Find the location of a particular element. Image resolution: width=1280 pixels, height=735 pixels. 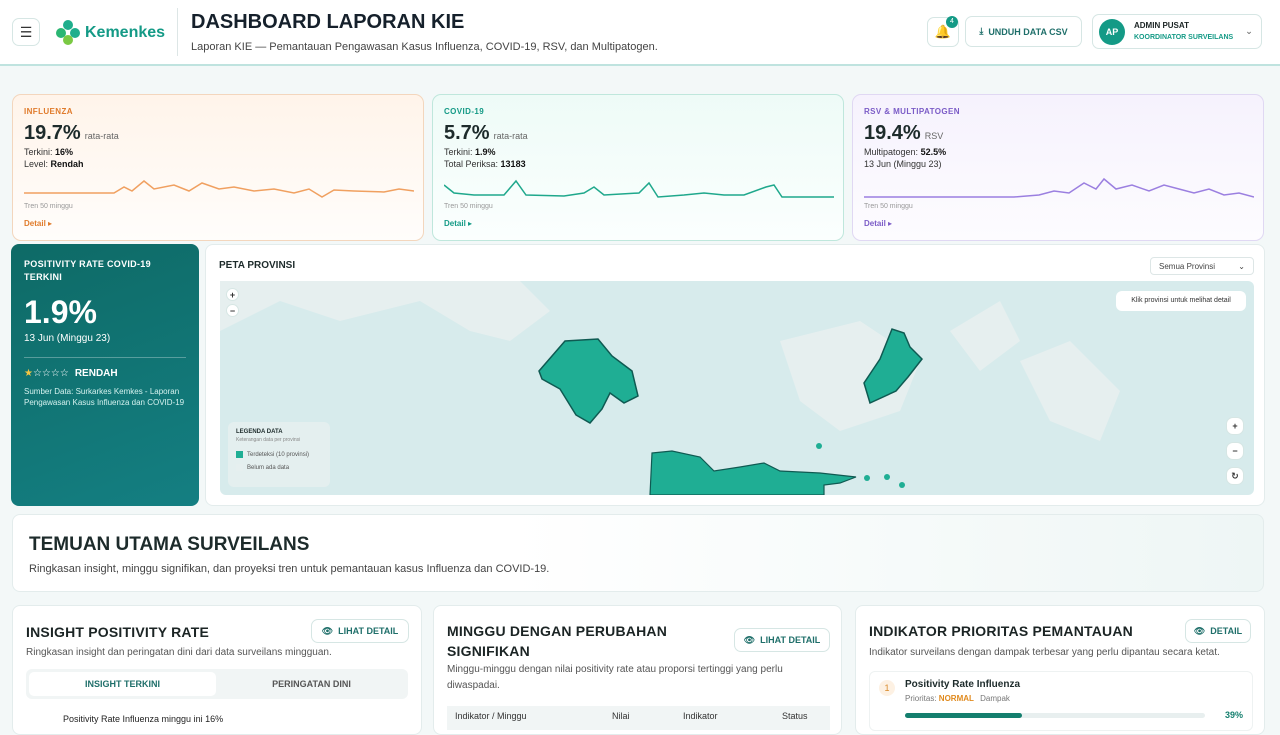

tab-active: INSIGHT TERKINI is located at coordinates (122, 684).